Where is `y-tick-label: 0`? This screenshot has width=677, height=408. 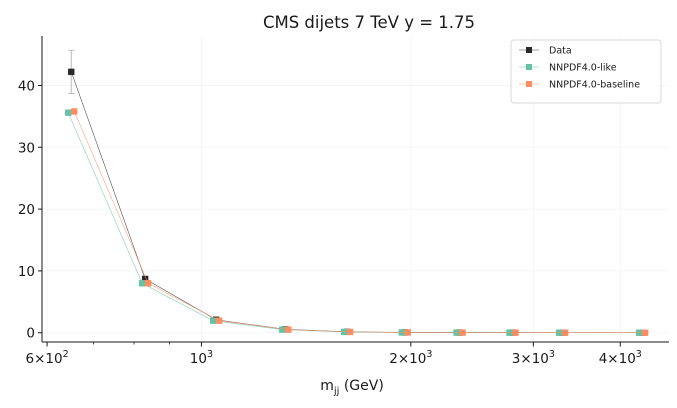 y-tick-label: 0 is located at coordinates (30, 334).